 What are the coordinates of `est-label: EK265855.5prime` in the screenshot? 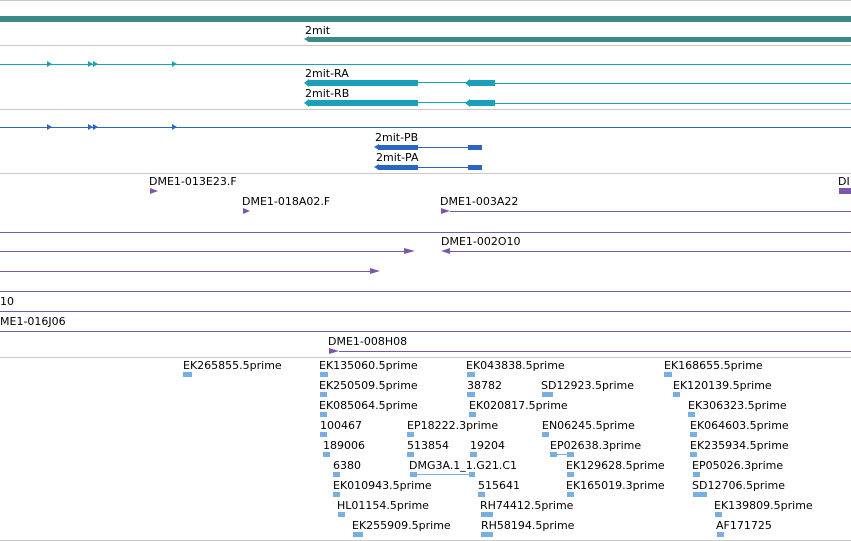 It's located at (232, 365).